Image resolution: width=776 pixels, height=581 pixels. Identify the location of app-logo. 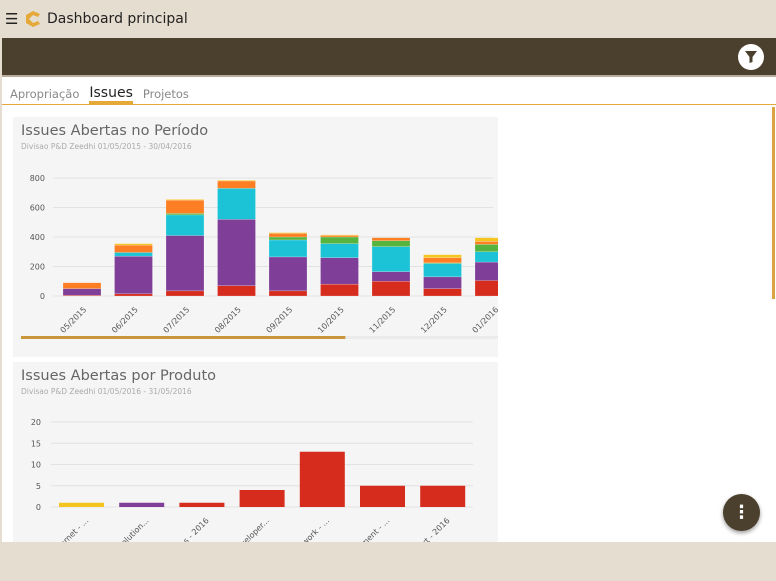
(33, 19).